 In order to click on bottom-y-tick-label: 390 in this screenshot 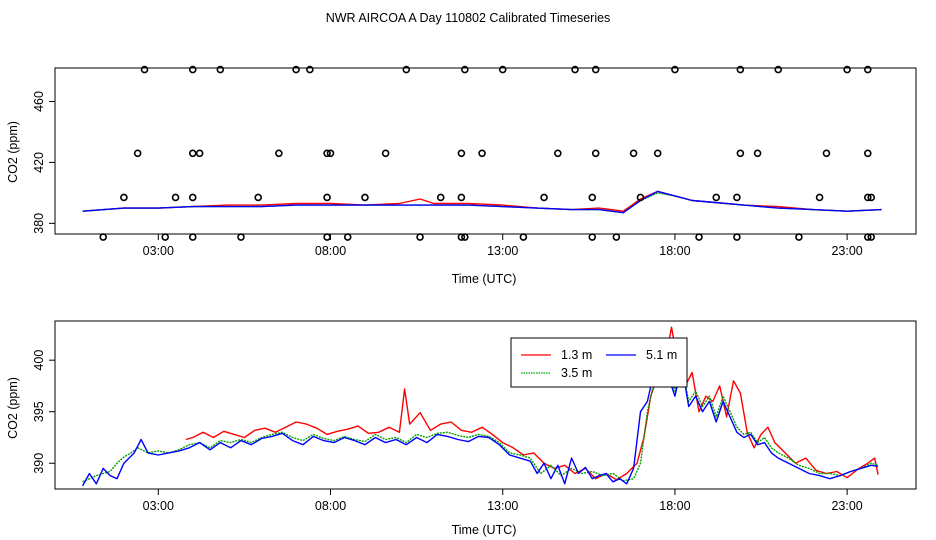, I will do `click(39, 463)`.